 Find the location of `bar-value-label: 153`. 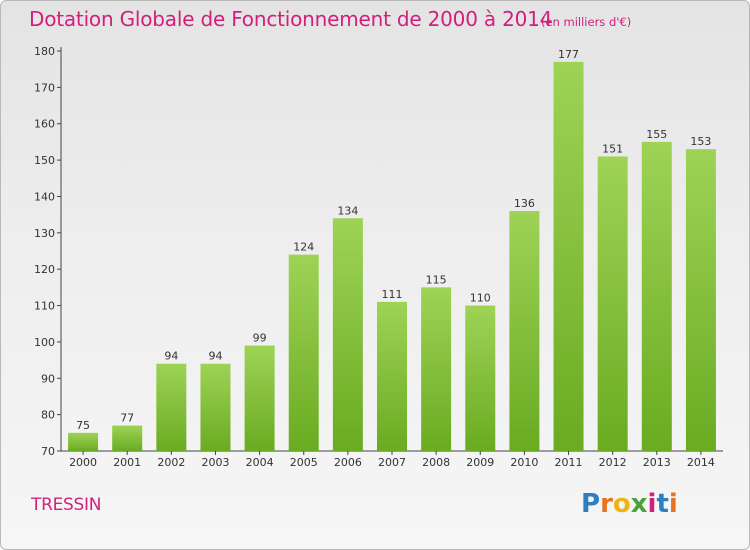

bar-value-label: 153 is located at coordinates (700, 141).